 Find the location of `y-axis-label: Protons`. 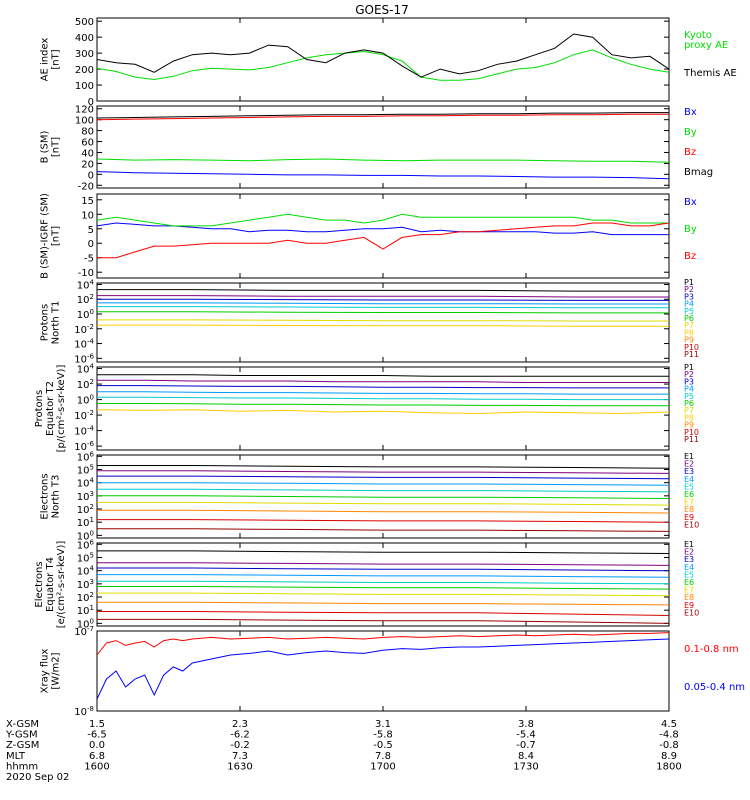

y-axis-label: Protons is located at coordinates (45, 322).